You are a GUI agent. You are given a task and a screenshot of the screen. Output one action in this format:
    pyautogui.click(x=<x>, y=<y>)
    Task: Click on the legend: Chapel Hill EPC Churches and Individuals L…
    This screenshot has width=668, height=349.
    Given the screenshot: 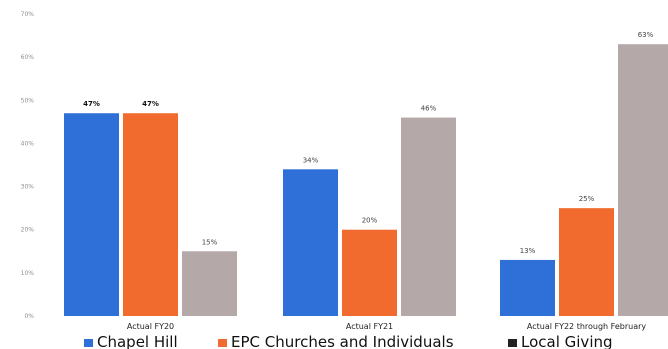 What is the action you would take?
    pyautogui.click(x=348, y=341)
    